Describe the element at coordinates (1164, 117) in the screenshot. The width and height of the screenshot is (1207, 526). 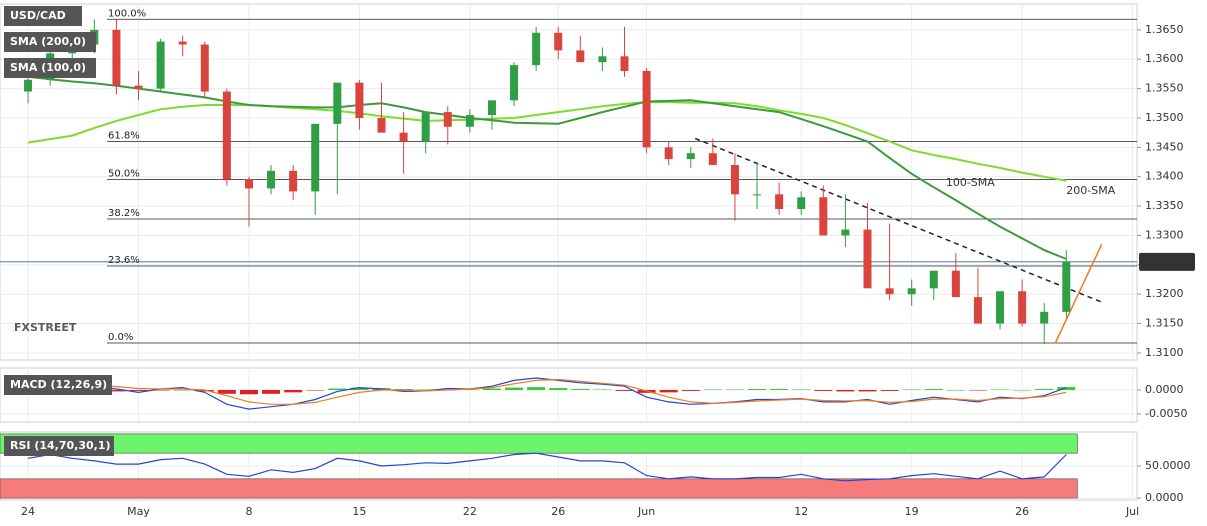
I see `y-tick-label: 1.3500` at that location.